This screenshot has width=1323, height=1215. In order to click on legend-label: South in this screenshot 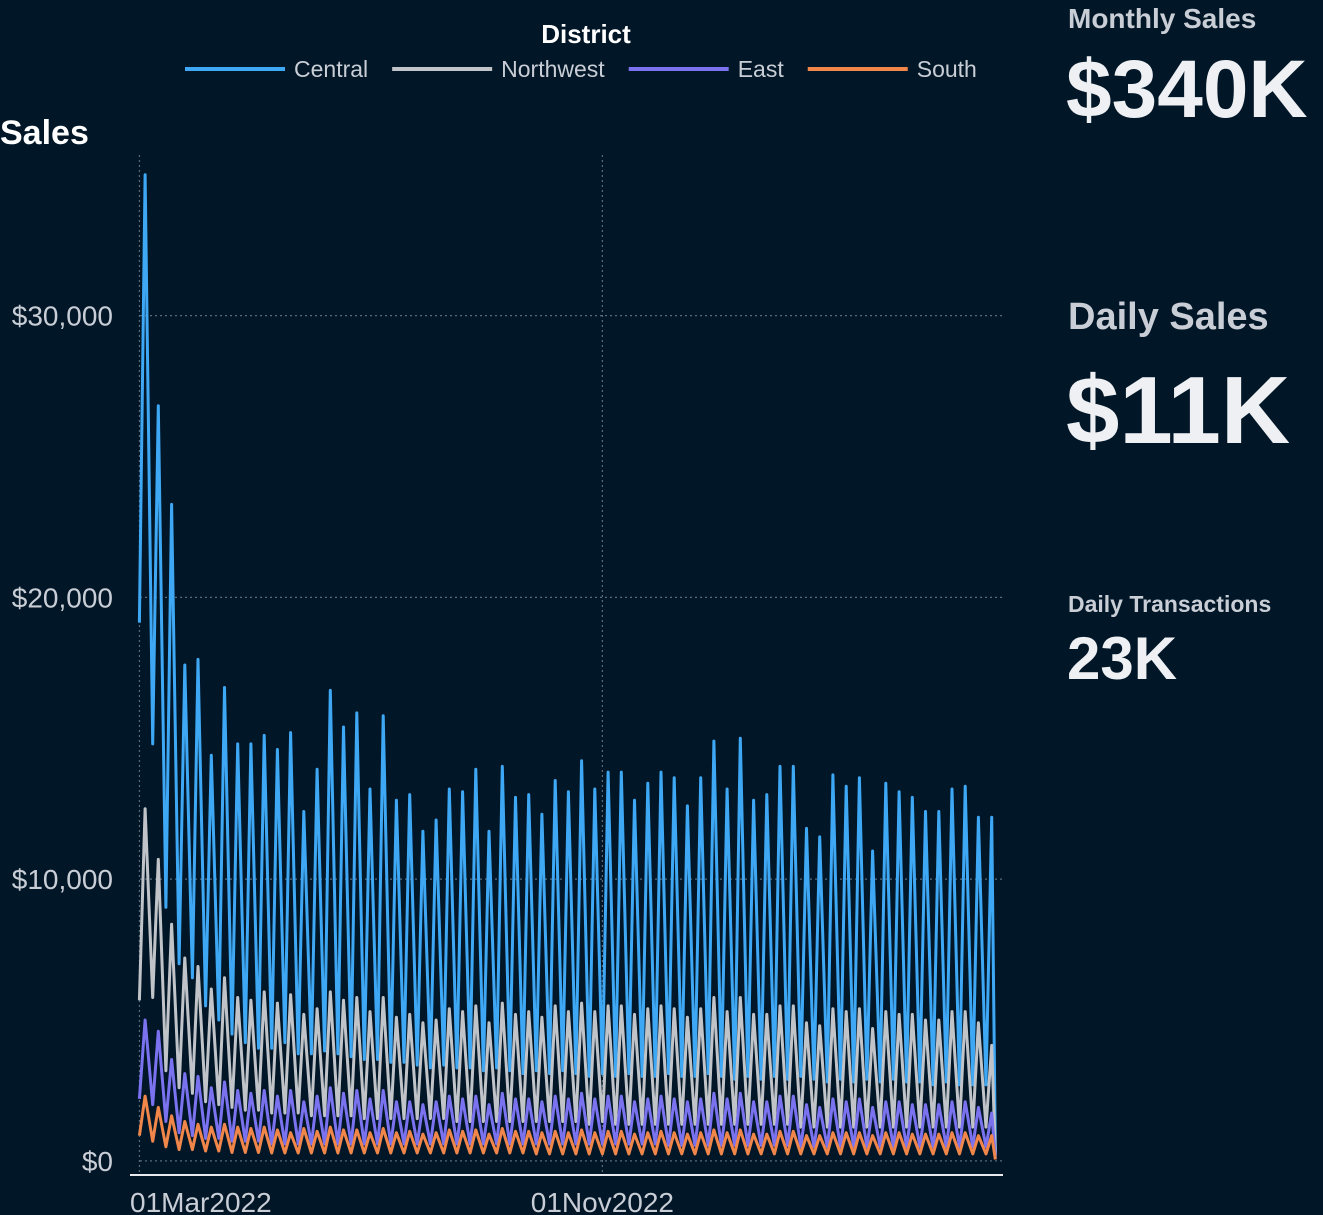, I will do `click(947, 69)`.